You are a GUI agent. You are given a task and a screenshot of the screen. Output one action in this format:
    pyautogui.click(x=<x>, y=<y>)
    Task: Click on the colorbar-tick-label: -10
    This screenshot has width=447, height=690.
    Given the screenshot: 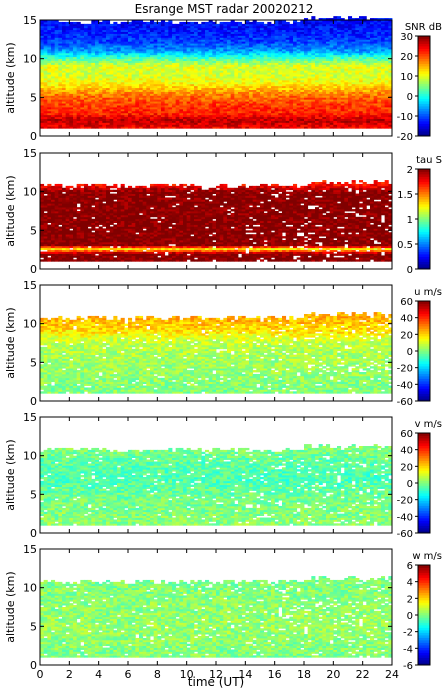 What is the action you would take?
    pyautogui.click(x=405, y=117)
    